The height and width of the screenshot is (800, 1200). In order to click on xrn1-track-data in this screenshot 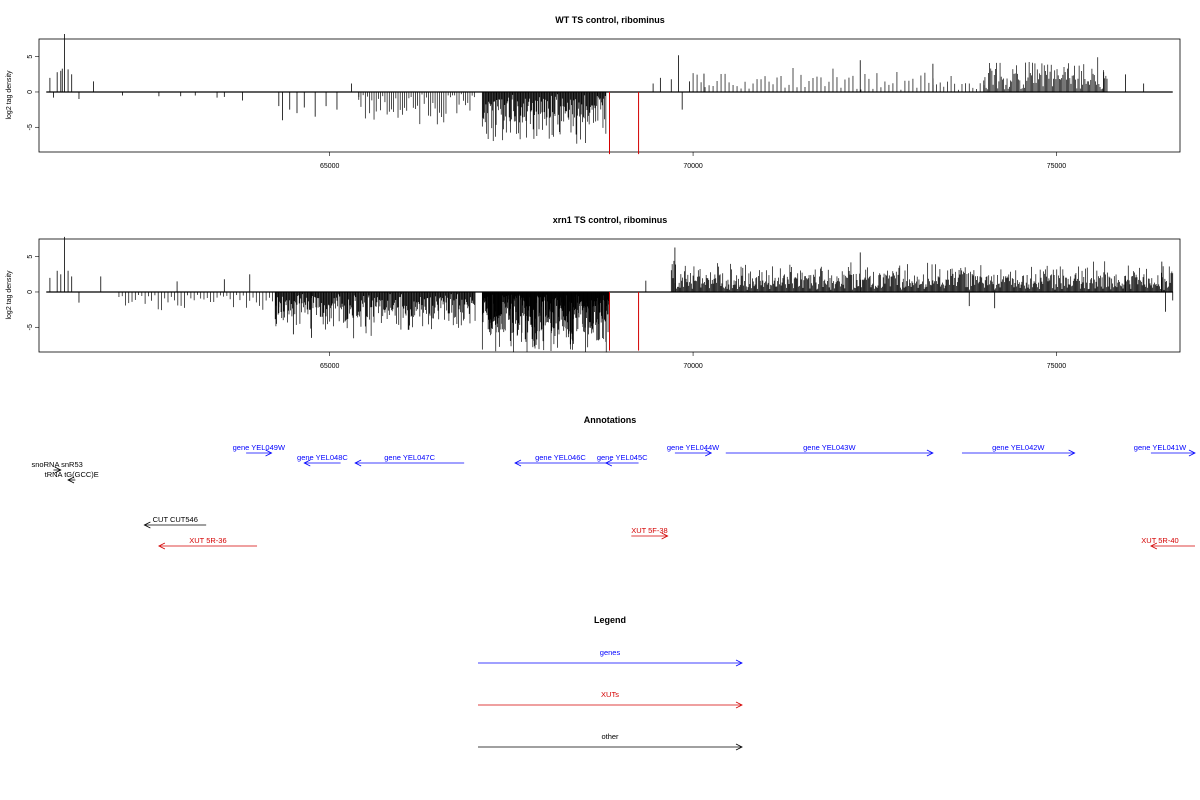, I will do `click(610, 294)`.